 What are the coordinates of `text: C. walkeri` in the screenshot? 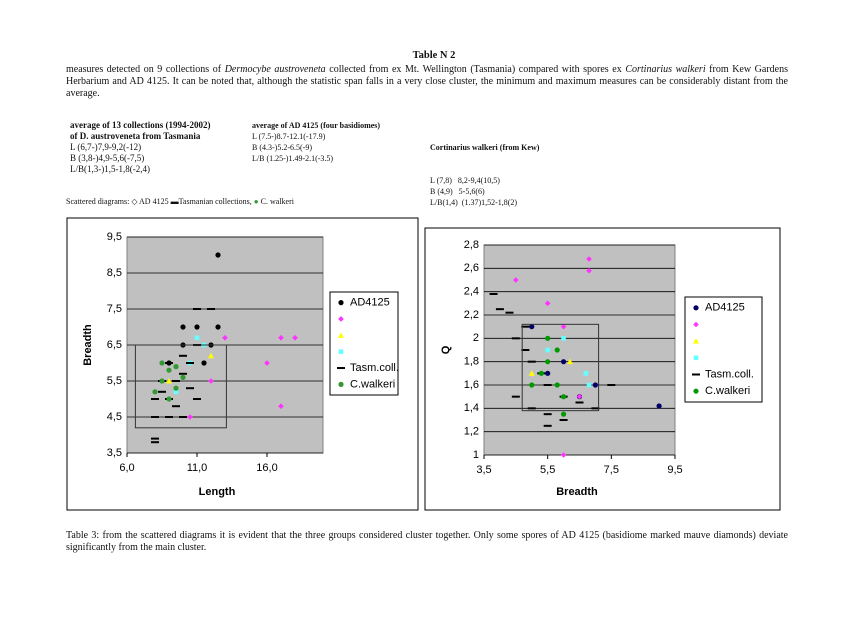 It's located at (277, 201).